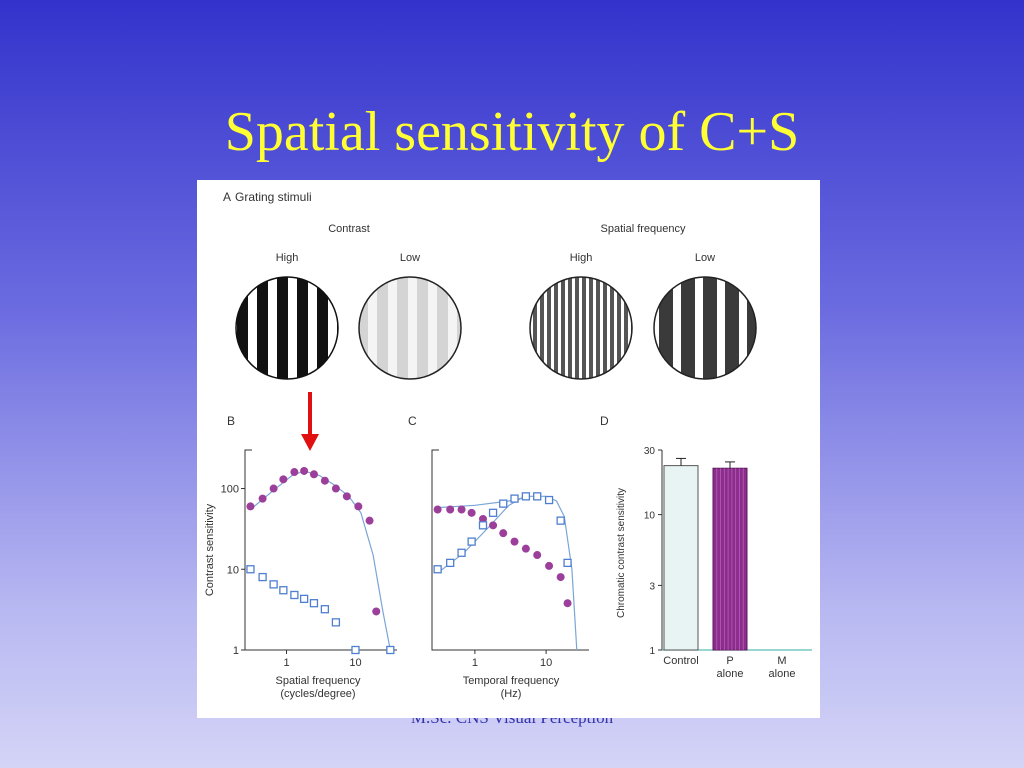  Describe the element at coordinates (412, 421) in the screenshot. I see `panel-c-letter: C` at that location.